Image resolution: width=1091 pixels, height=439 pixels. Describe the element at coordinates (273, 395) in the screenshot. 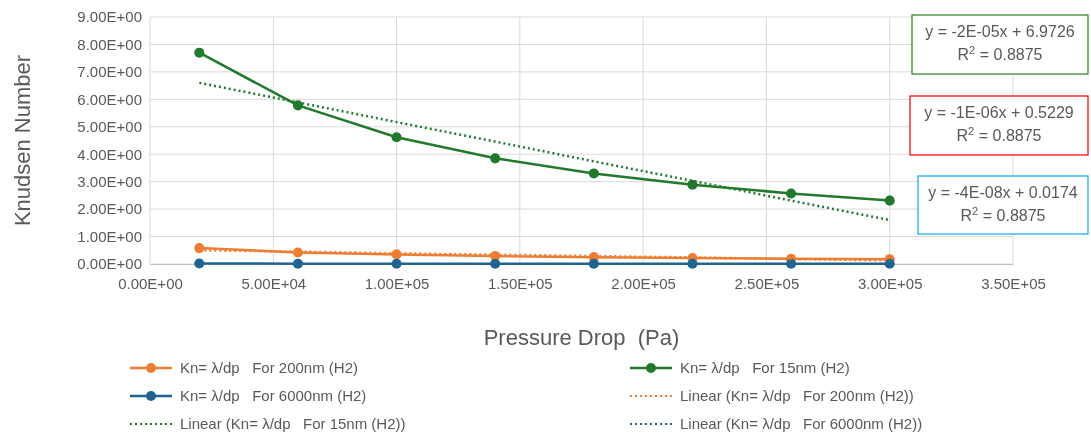

I see `legend-label: Kn= λ/dp For 6000nm (H2)` at that location.